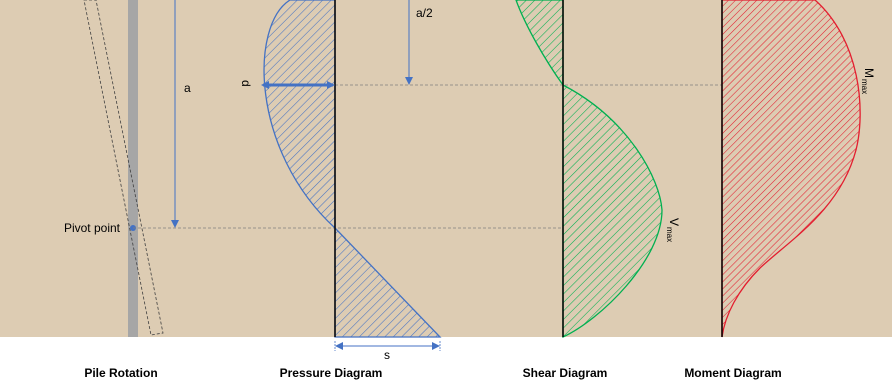 This screenshot has height=385, width=892. I want to click on pile-rotation-panel: Pivot point, so click(114, 168).